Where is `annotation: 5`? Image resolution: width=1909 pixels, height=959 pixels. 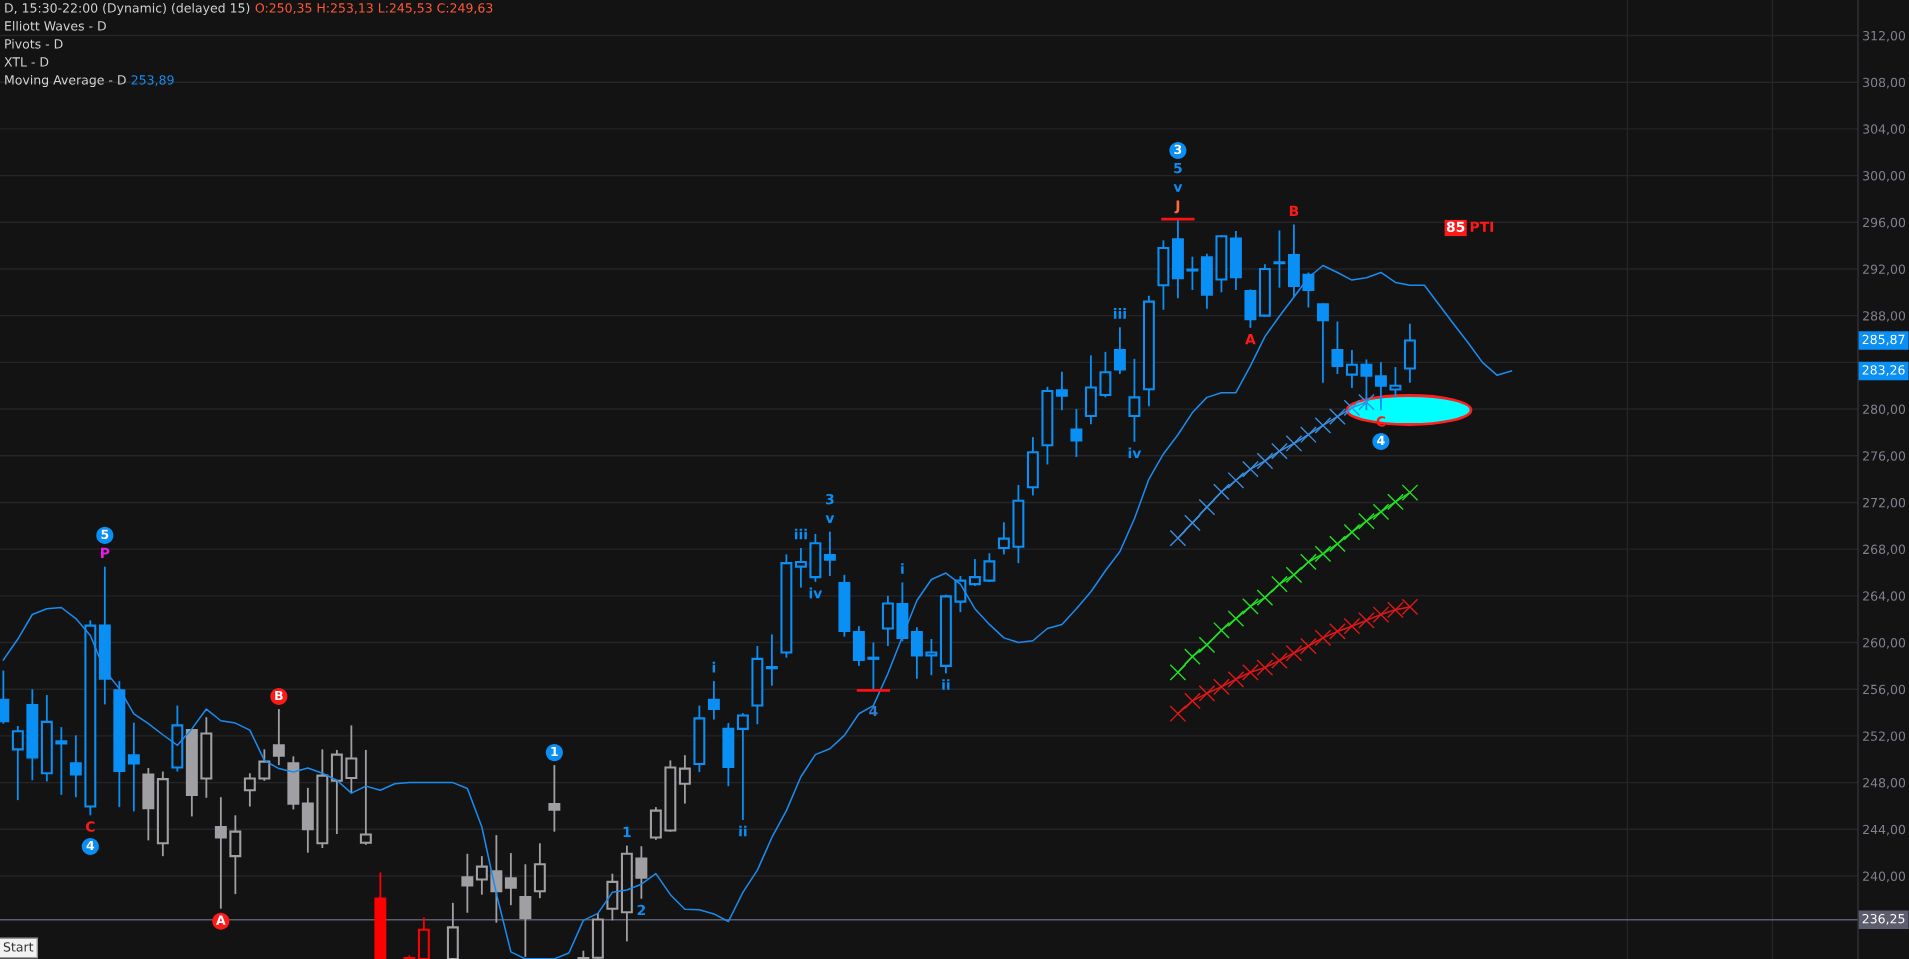 annotation: 5 is located at coordinates (105, 534).